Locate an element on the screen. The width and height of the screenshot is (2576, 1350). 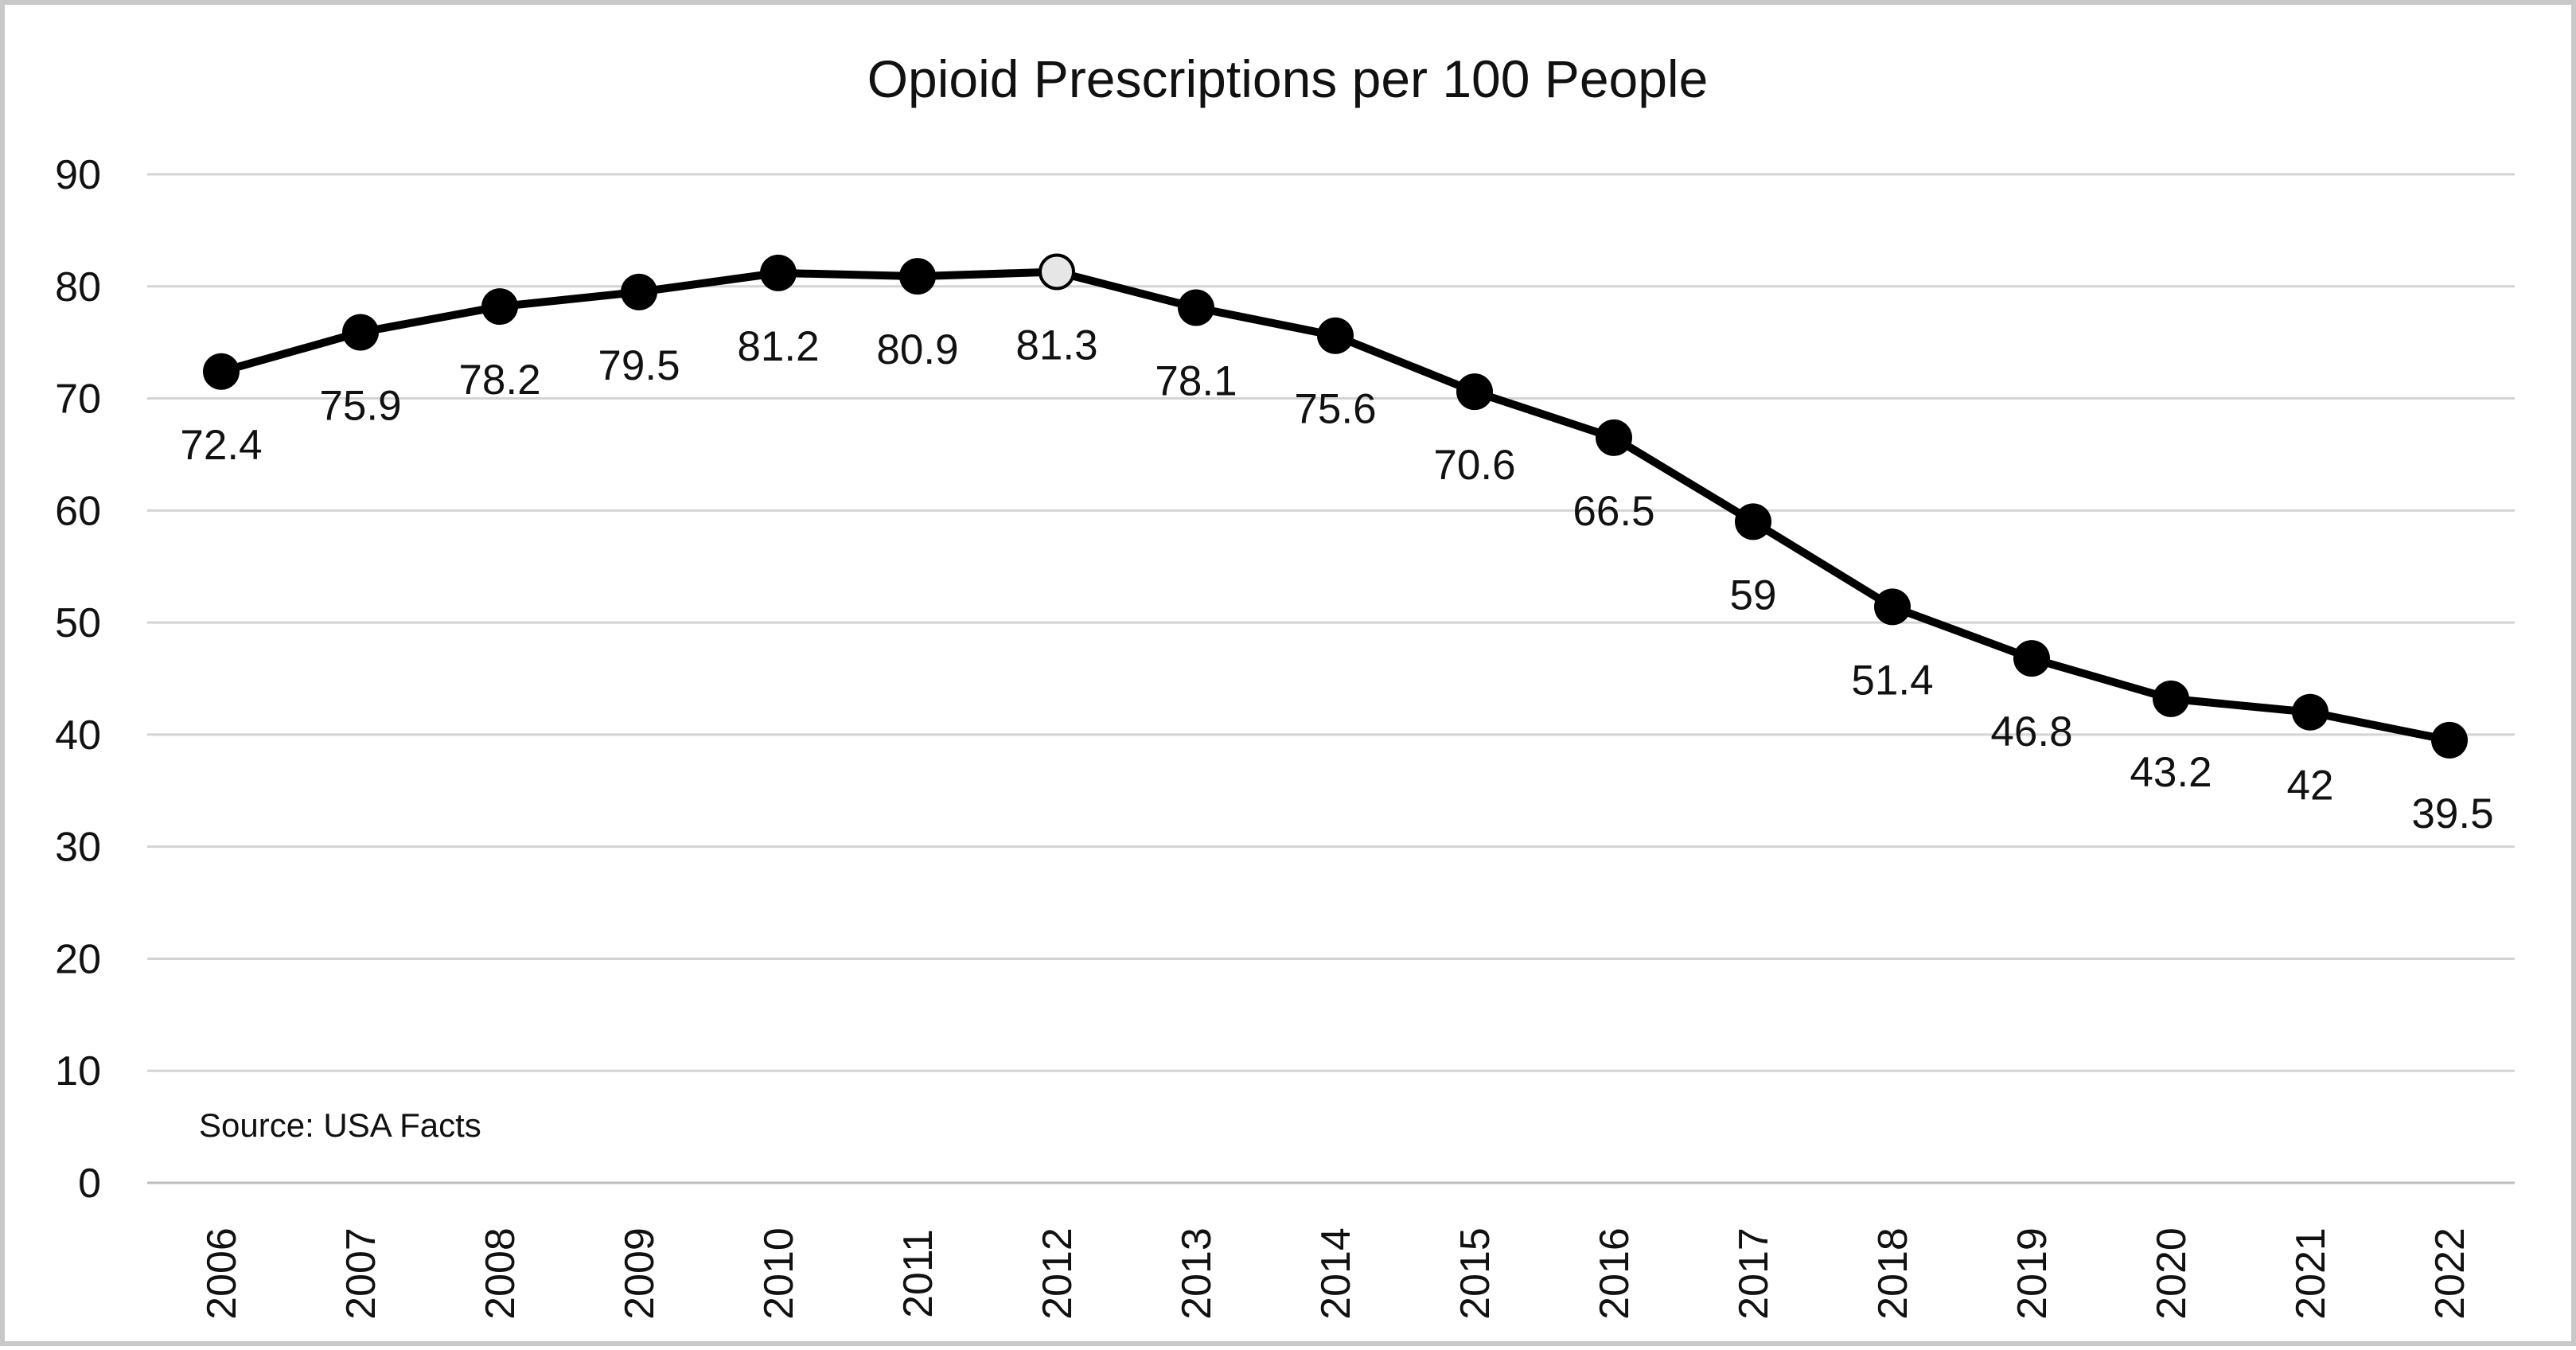
y-tick-label: 90 is located at coordinates (78, 175).